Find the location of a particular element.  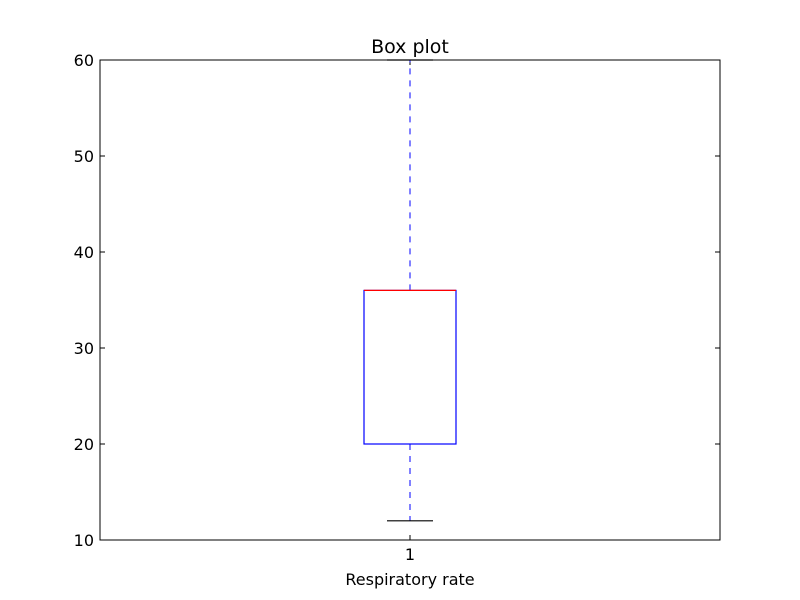

y-tick-label: 60 is located at coordinates (84, 60).